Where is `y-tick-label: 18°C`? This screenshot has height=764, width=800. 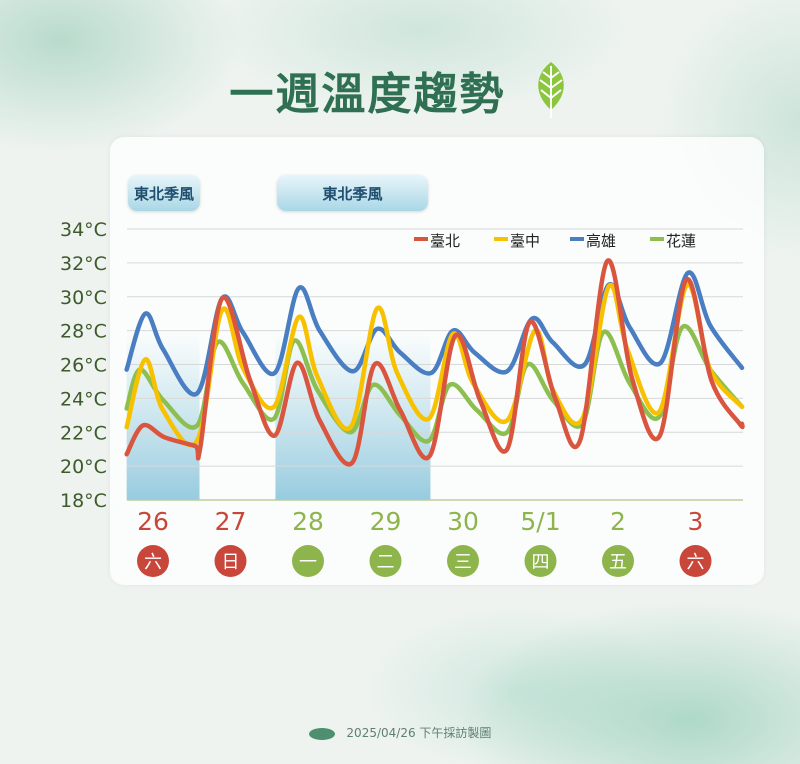 y-tick-label: 18°C is located at coordinates (83, 501).